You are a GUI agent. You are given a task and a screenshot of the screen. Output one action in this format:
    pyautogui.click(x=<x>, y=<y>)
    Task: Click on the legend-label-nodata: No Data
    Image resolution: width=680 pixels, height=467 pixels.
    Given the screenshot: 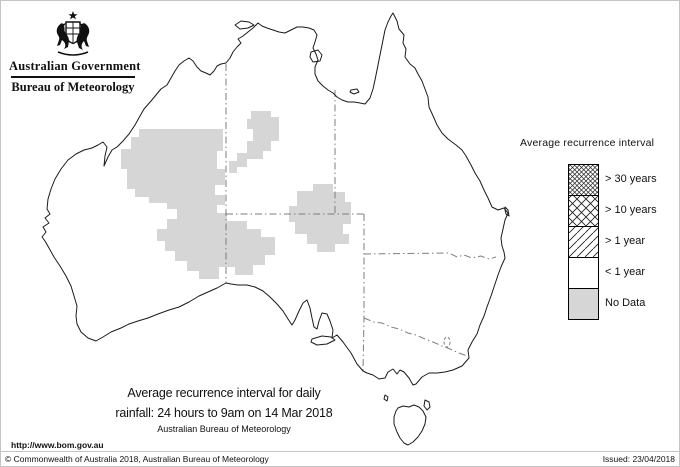 What is the action you would take?
    pyautogui.click(x=625, y=303)
    